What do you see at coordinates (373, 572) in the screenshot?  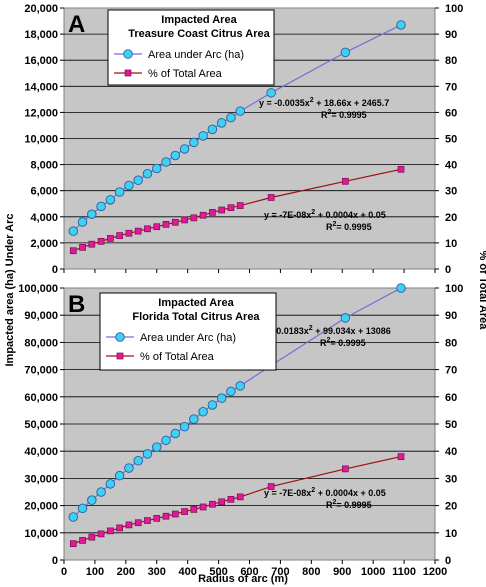 I see `x-tick-label: 1000` at bounding box center [373, 572].